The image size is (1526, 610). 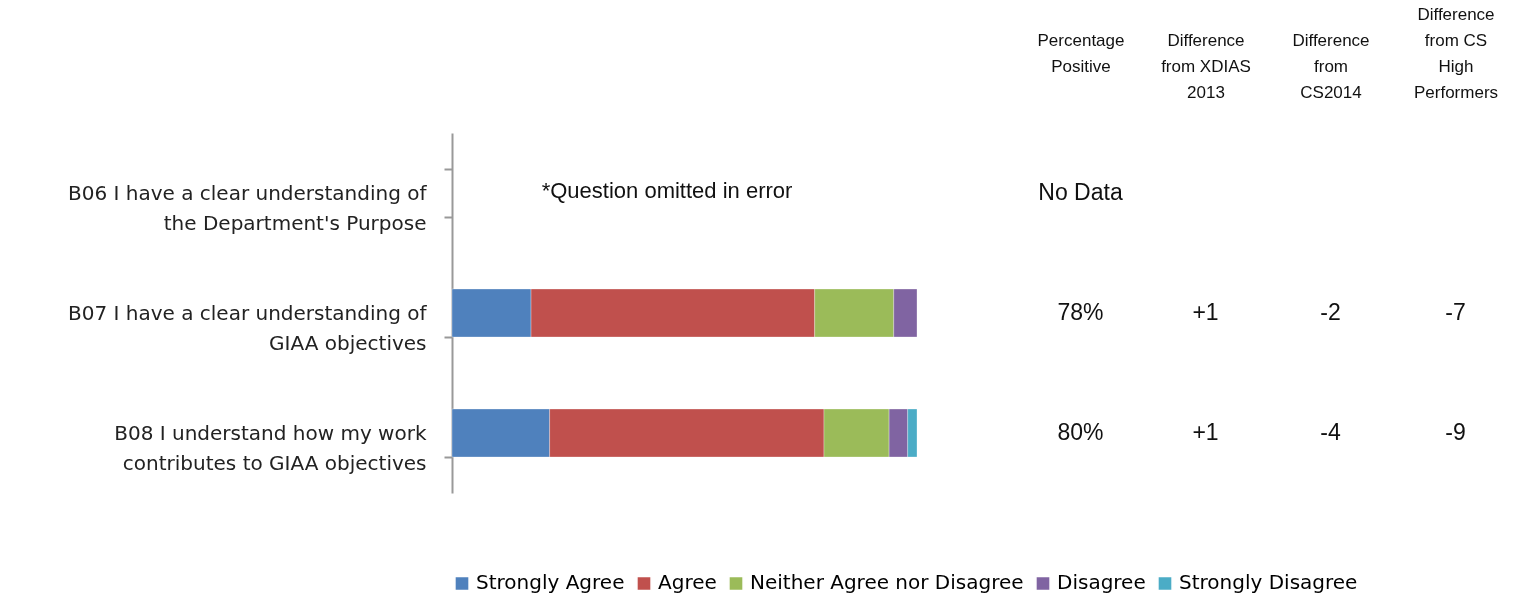 I want to click on text: -9, so click(x=1455, y=432).